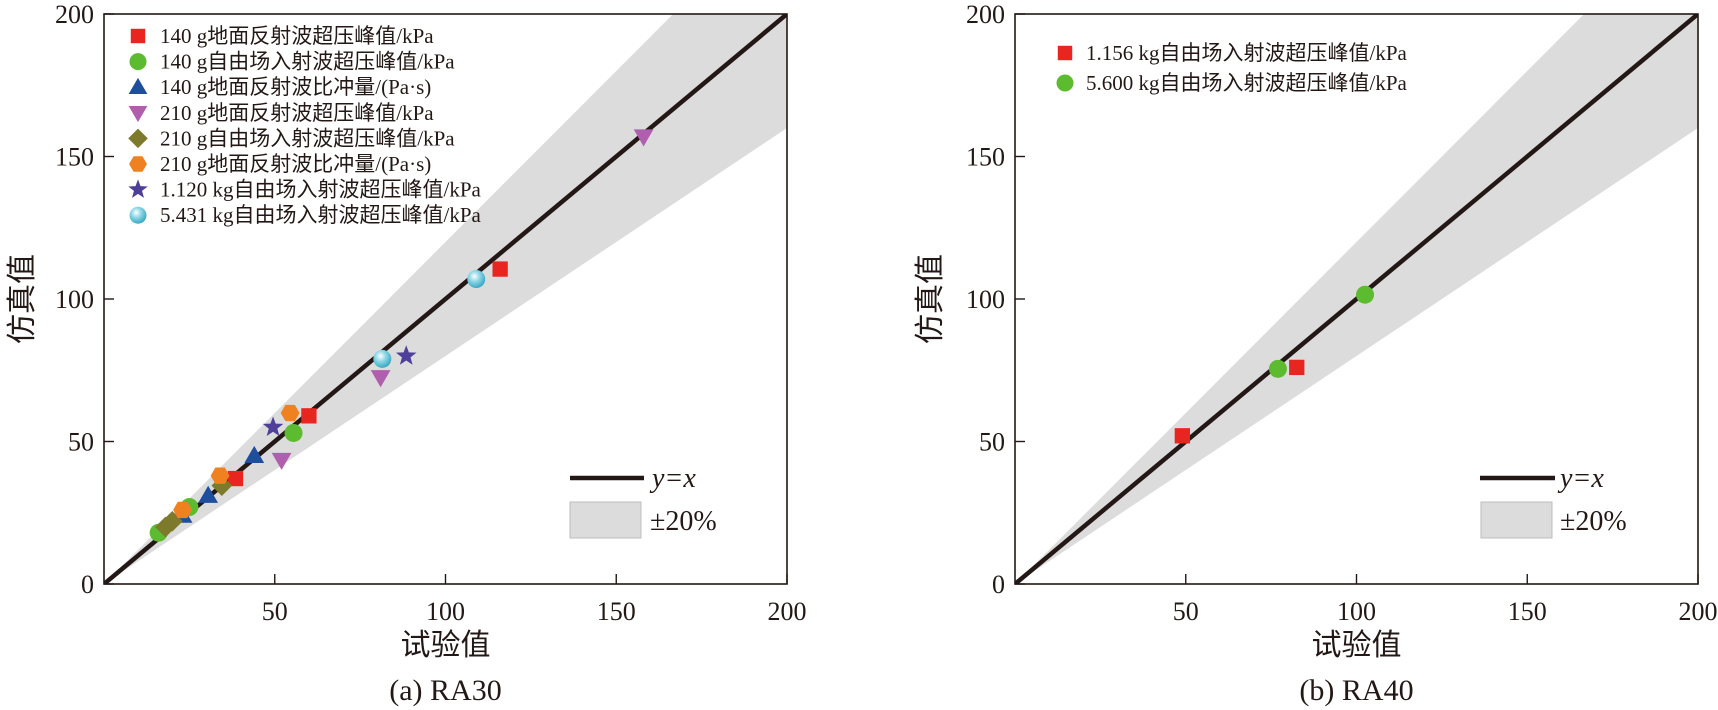 This screenshot has height=710, width=1718. I want to click on legend-label: 140 g地面反射波超压峰值/kPa, so click(297, 36).